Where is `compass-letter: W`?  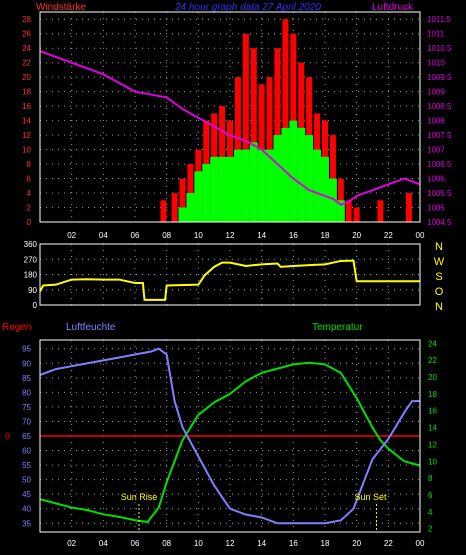 compass-letter: W is located at coordinates (439, 262).